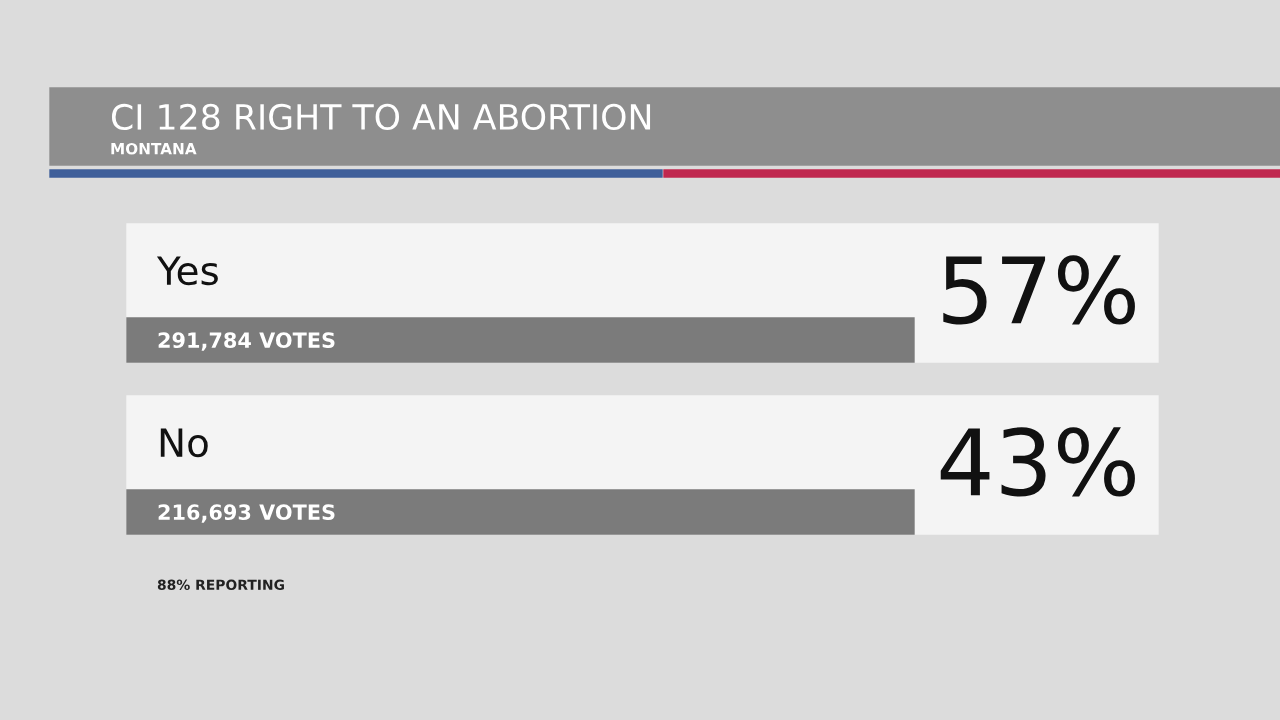 The width and height of the screenshot is (1280, 720). I want to click on data-label: 57%, so click(1039, 290).